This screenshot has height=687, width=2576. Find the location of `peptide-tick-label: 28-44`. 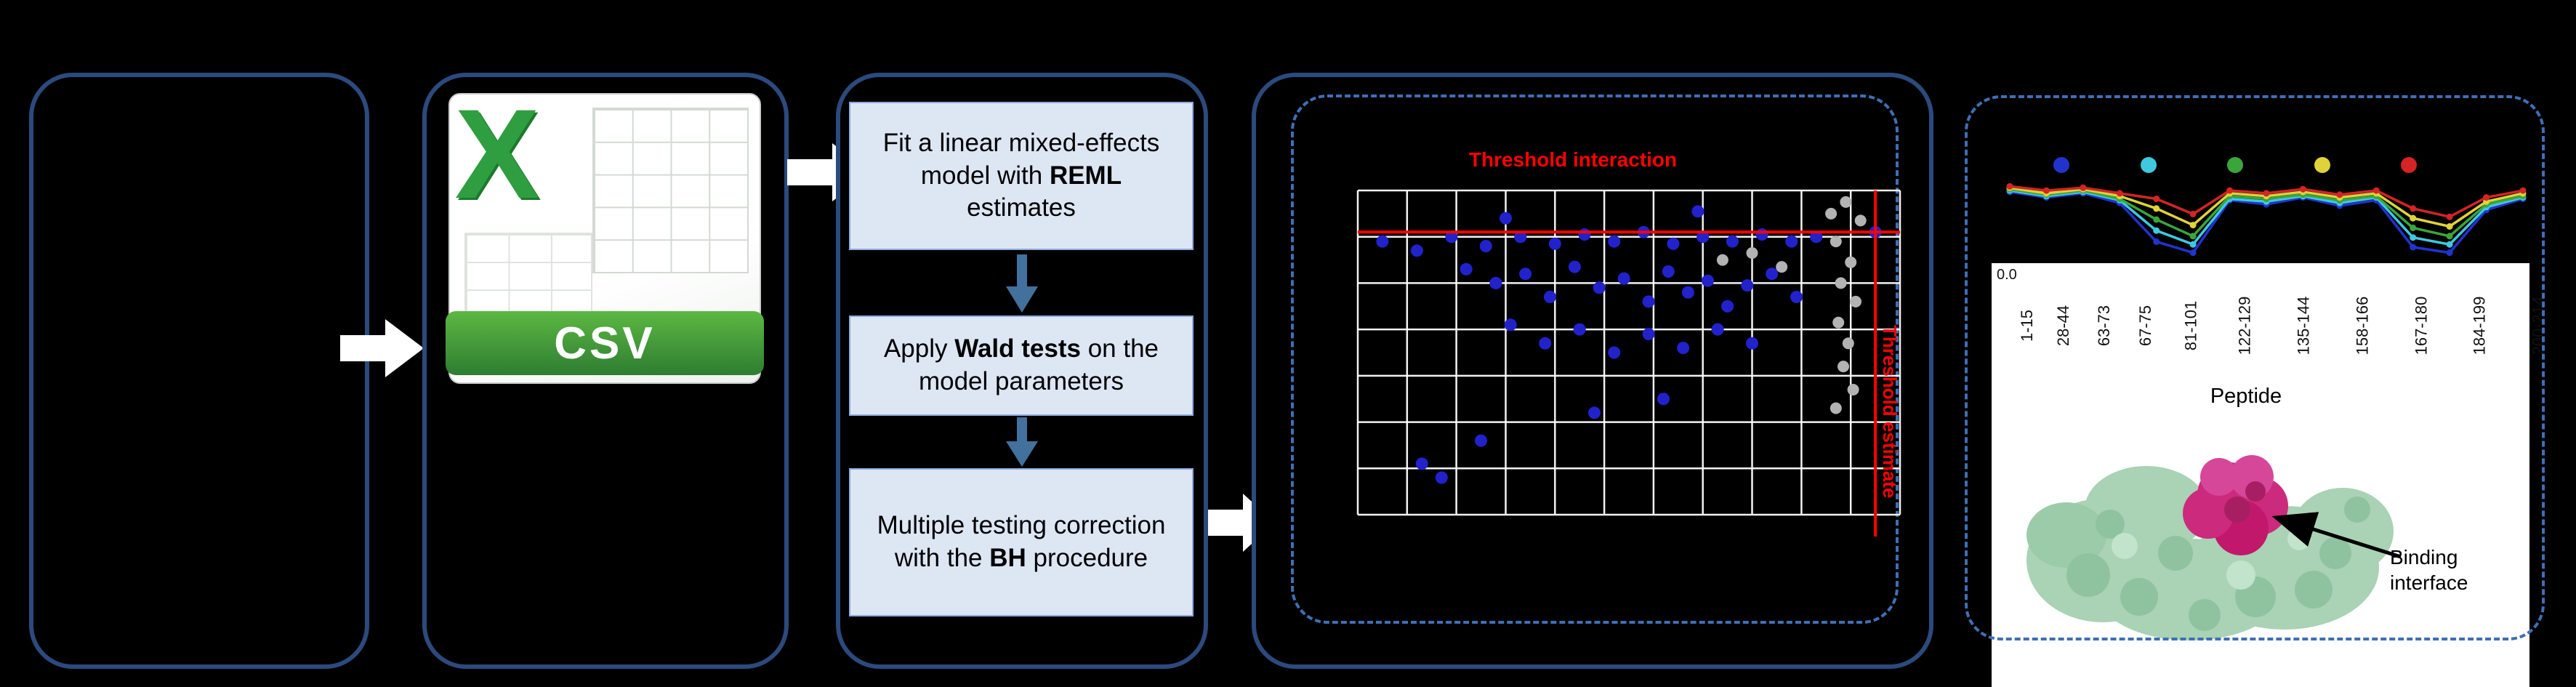

peptide-tick-label: 28-44 is located at coordinates (2063, 326).